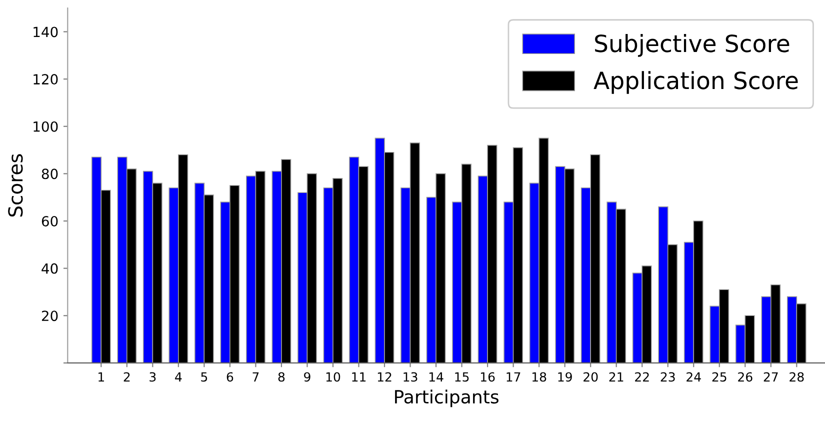 This screenshot has height=425, width=825. Describe the element at coordinates (255, 377) in the screenshot. I see `x-tick-label: 7` at that location.